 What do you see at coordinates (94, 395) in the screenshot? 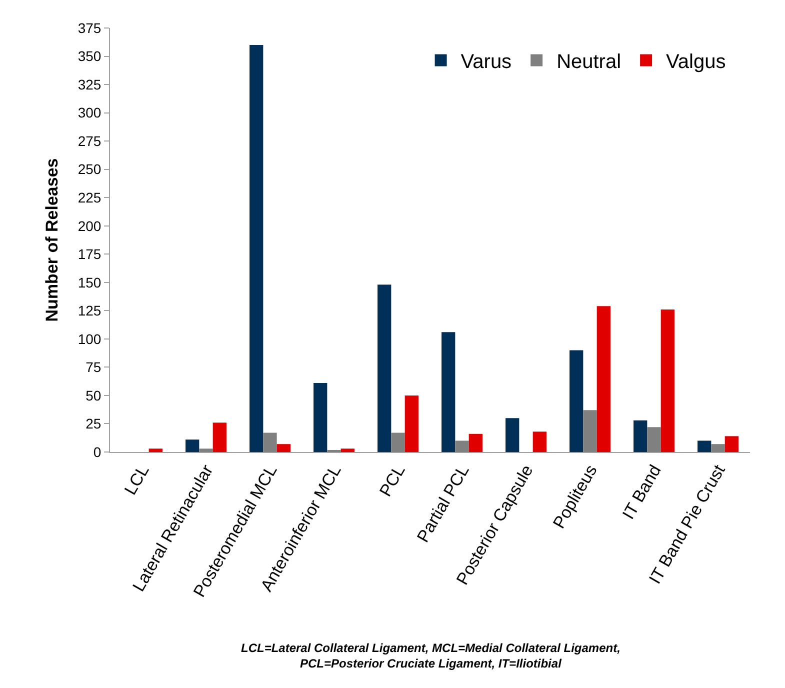
I see `y-tick-label: 50` at bounding box center [94, 395].